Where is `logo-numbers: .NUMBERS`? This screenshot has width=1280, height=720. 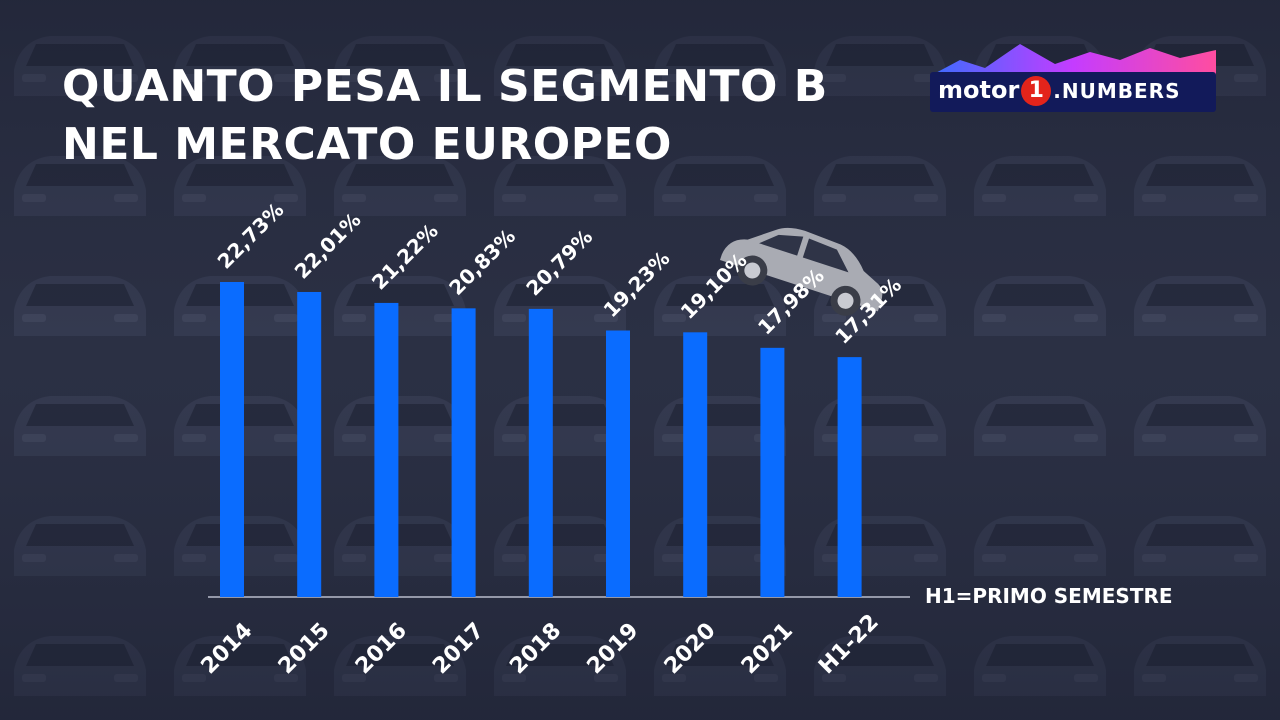
logo-numbers: .NUMBERS is located at coordinates (1117, 91).